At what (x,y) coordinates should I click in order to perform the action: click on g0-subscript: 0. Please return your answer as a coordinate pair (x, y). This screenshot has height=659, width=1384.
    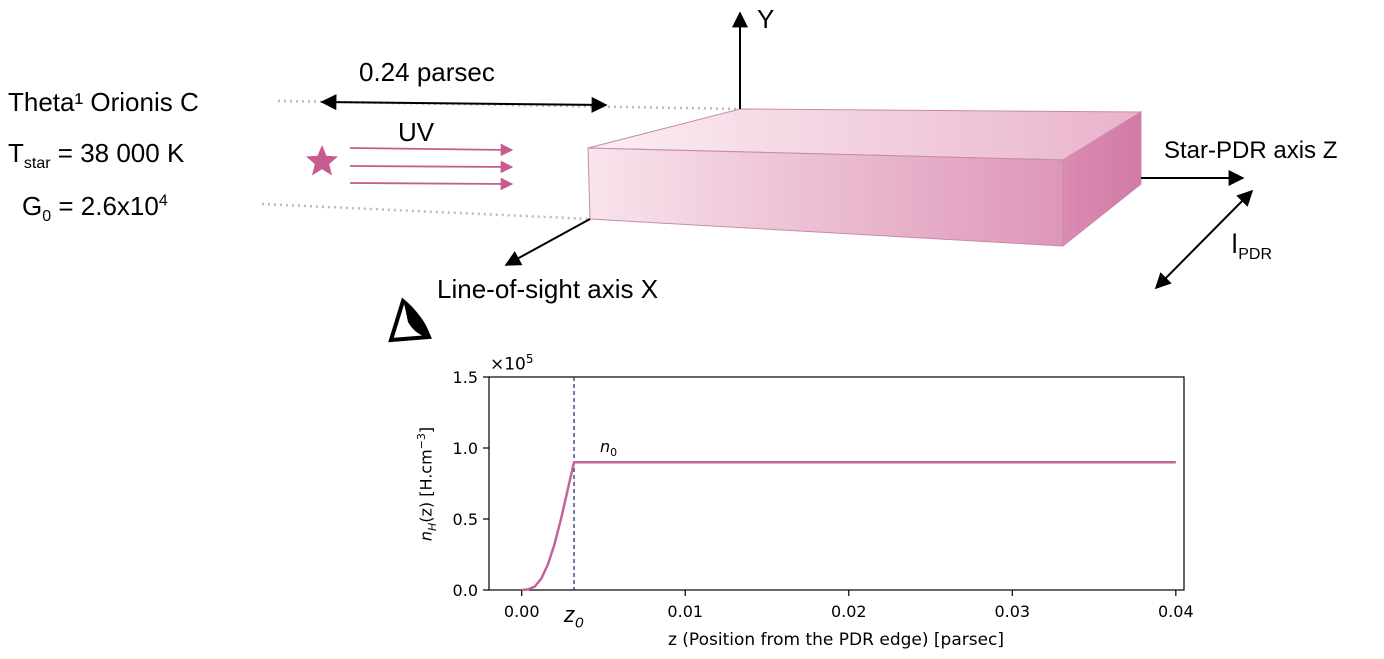
    Looking at the image, I should click on (47, 217).